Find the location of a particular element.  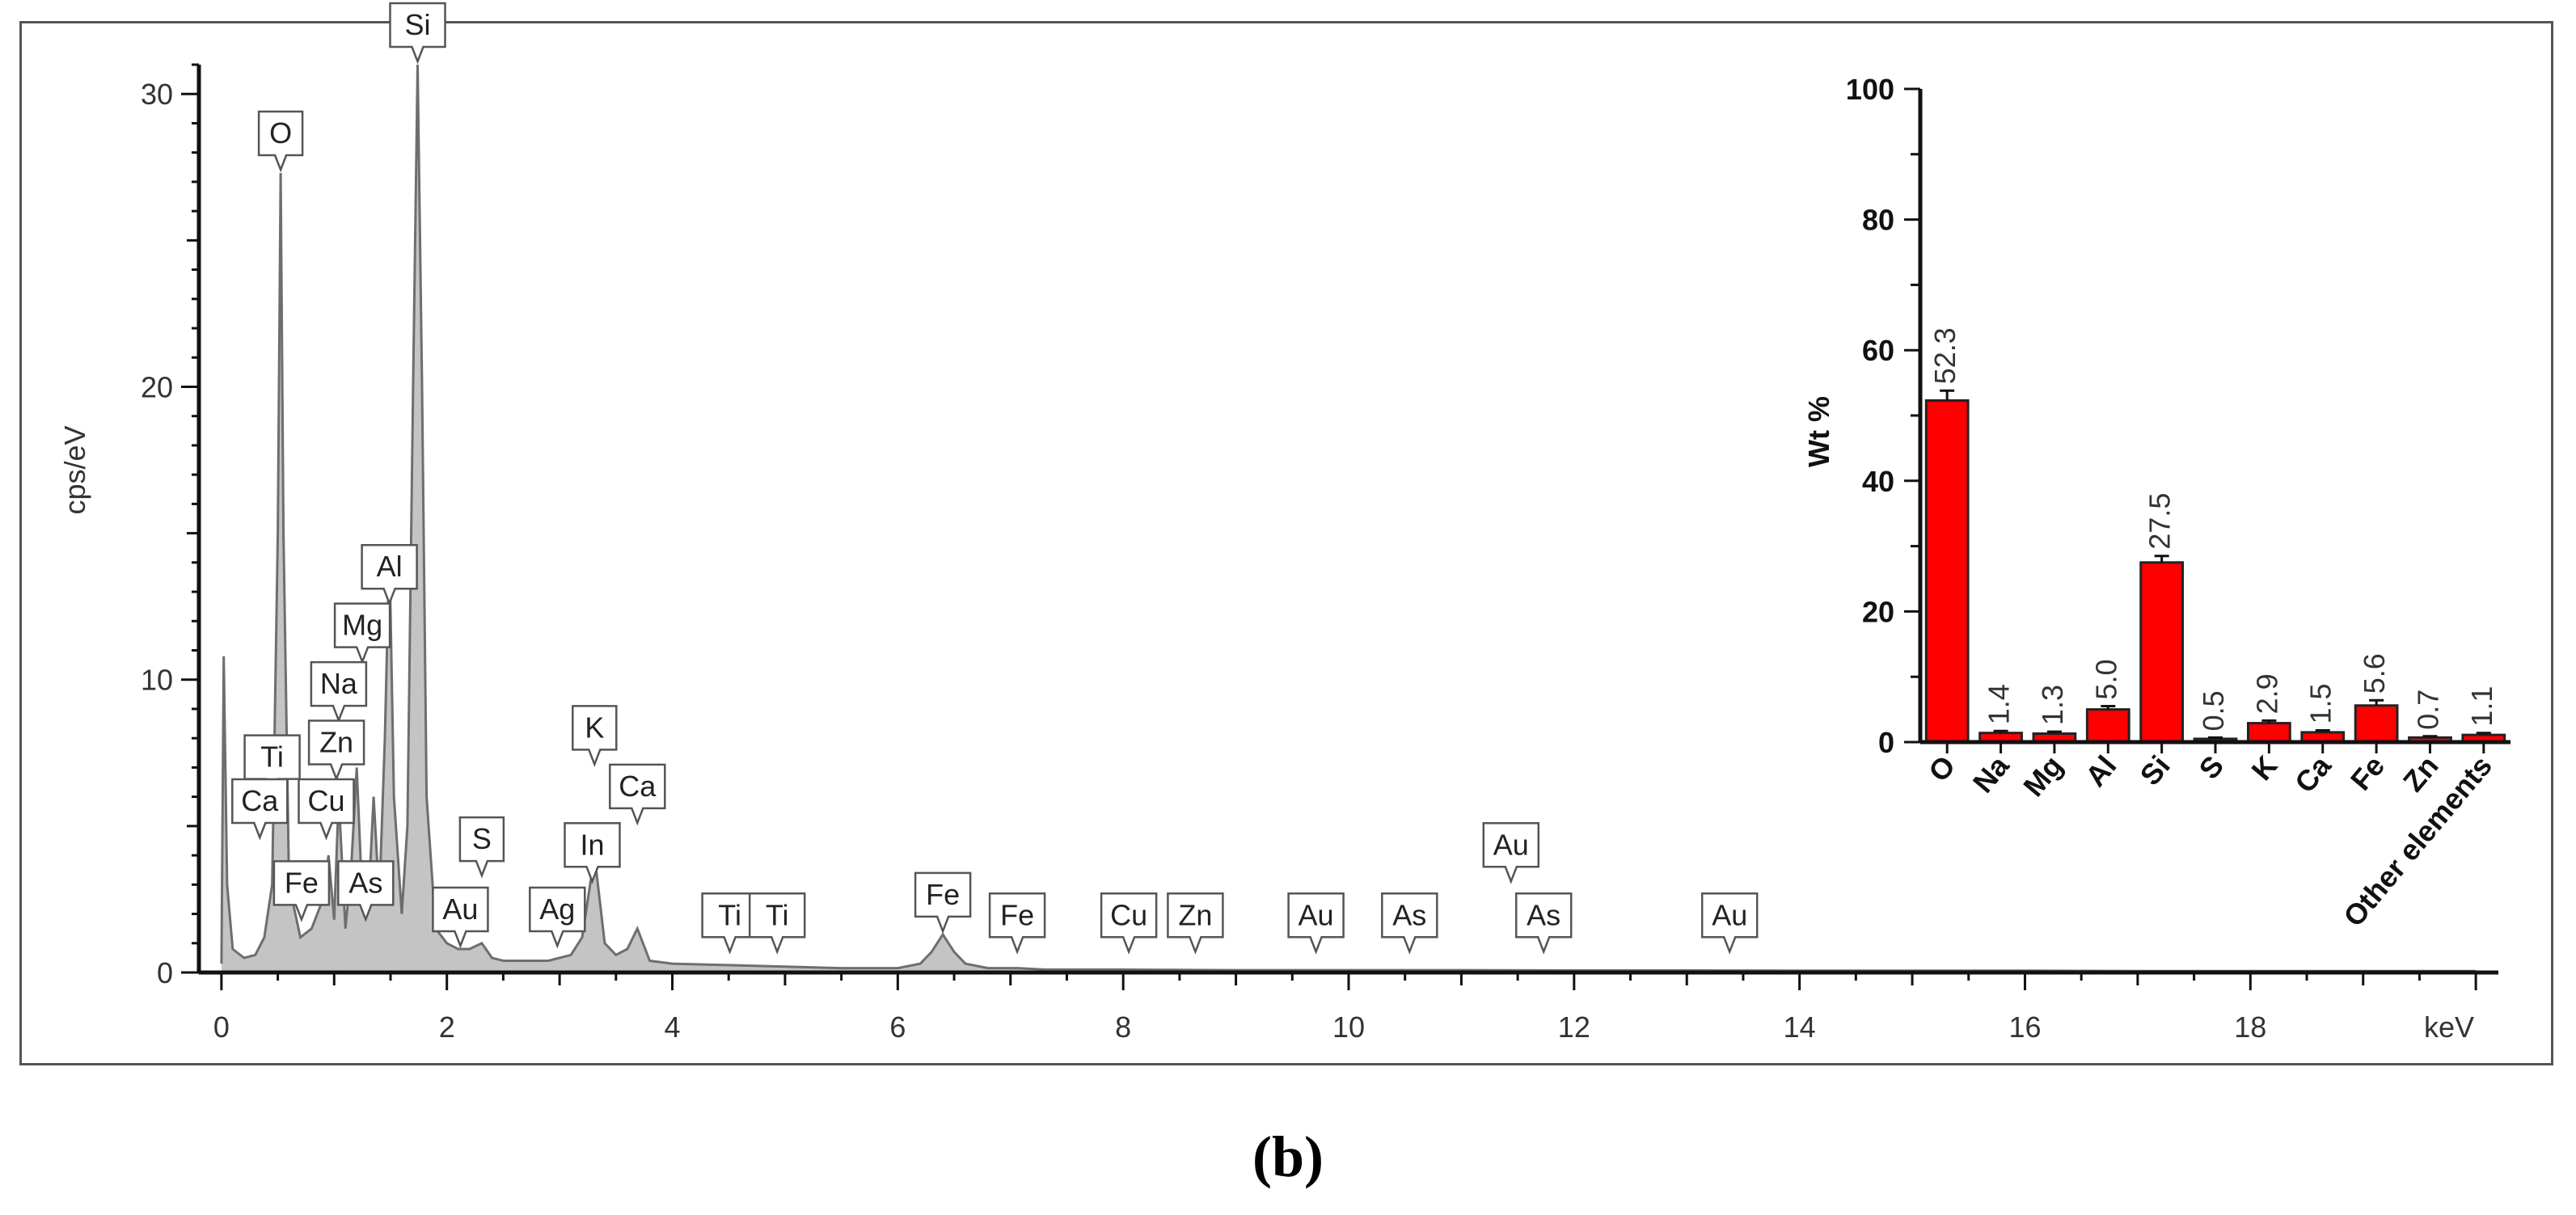

bar-data-label: 5.6 is located at coordinates (2374, 673).